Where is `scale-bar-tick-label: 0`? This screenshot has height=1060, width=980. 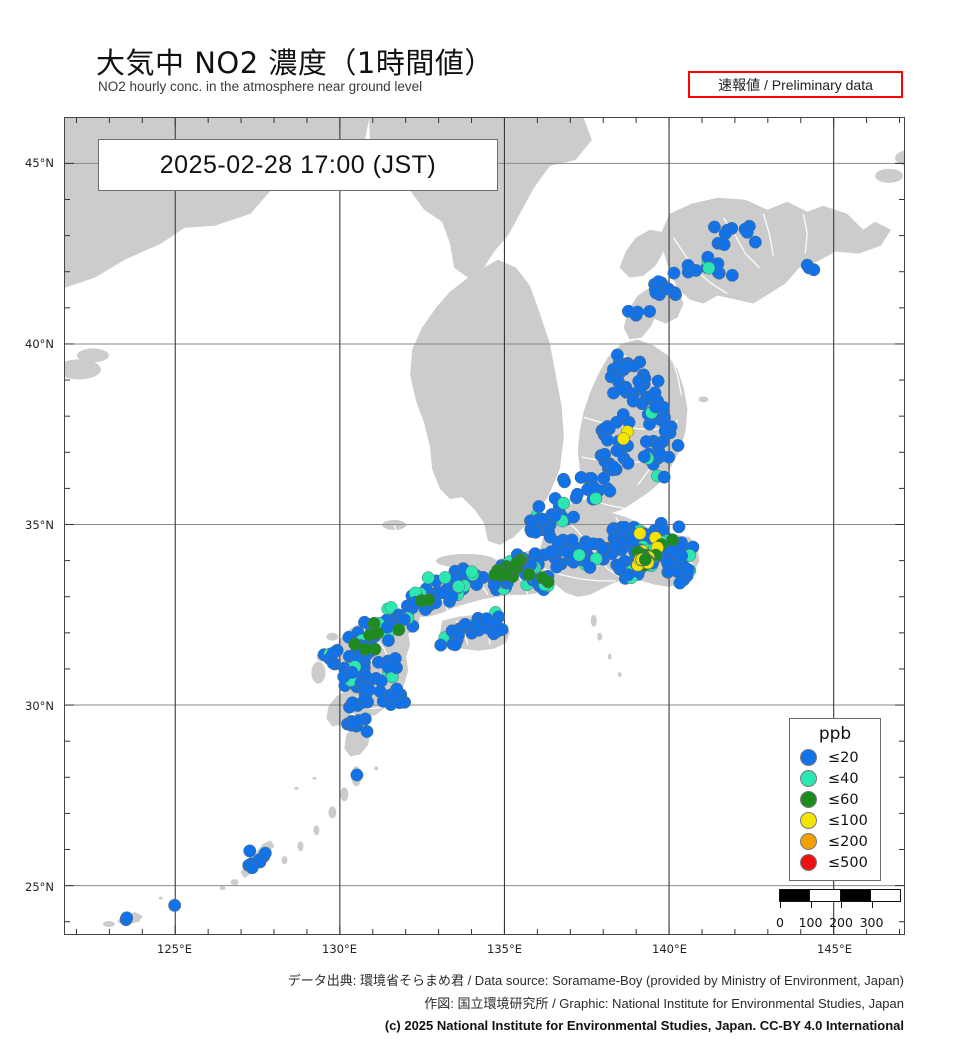
scale-bar-tick-label: 0 is located at coordinates (780, 922).